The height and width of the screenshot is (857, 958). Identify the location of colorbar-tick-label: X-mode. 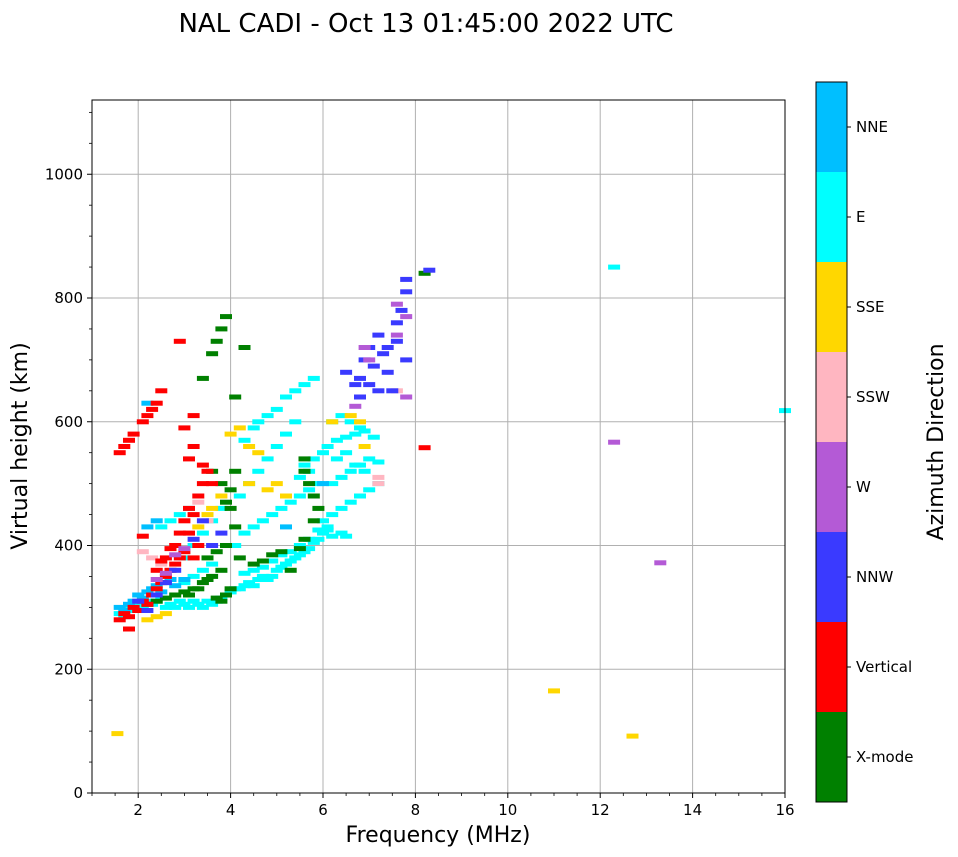
(884, 757).